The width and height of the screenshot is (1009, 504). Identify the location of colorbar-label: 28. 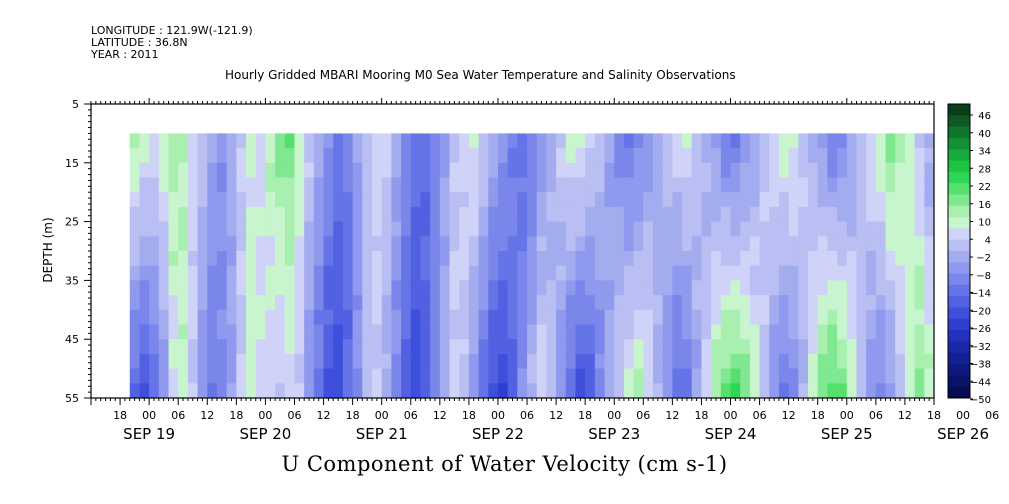
(984, 169).